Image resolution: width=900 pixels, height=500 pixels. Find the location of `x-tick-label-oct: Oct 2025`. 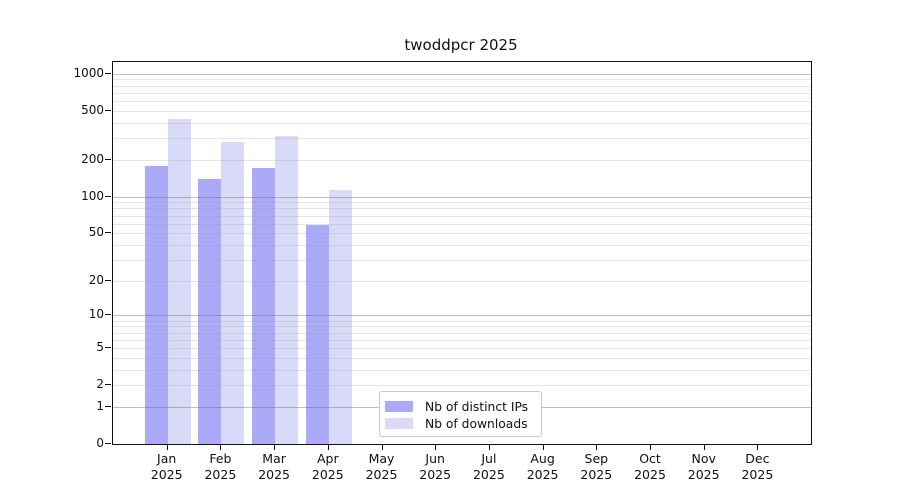

x-tick-label-oct: Oct 2025 is located at coordinates (650, 466).